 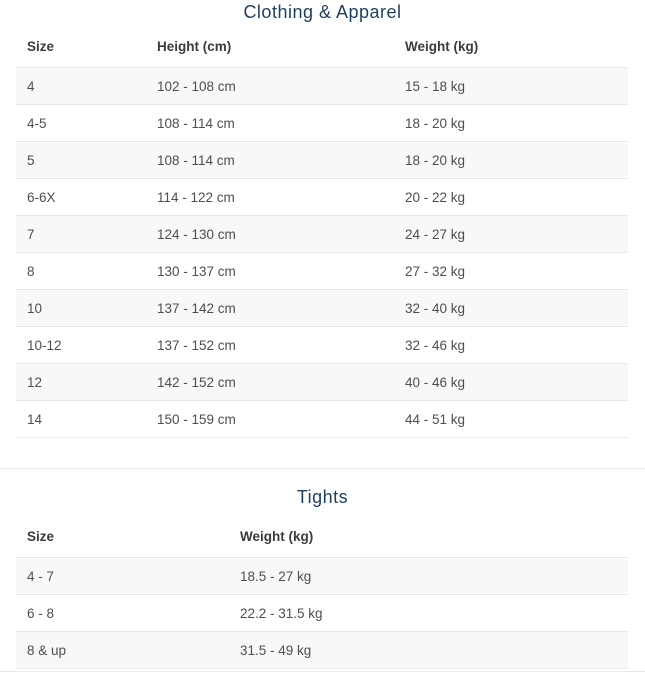 I want to click on table-cell: 40 - 46 kg, so click(x=435, y=382).